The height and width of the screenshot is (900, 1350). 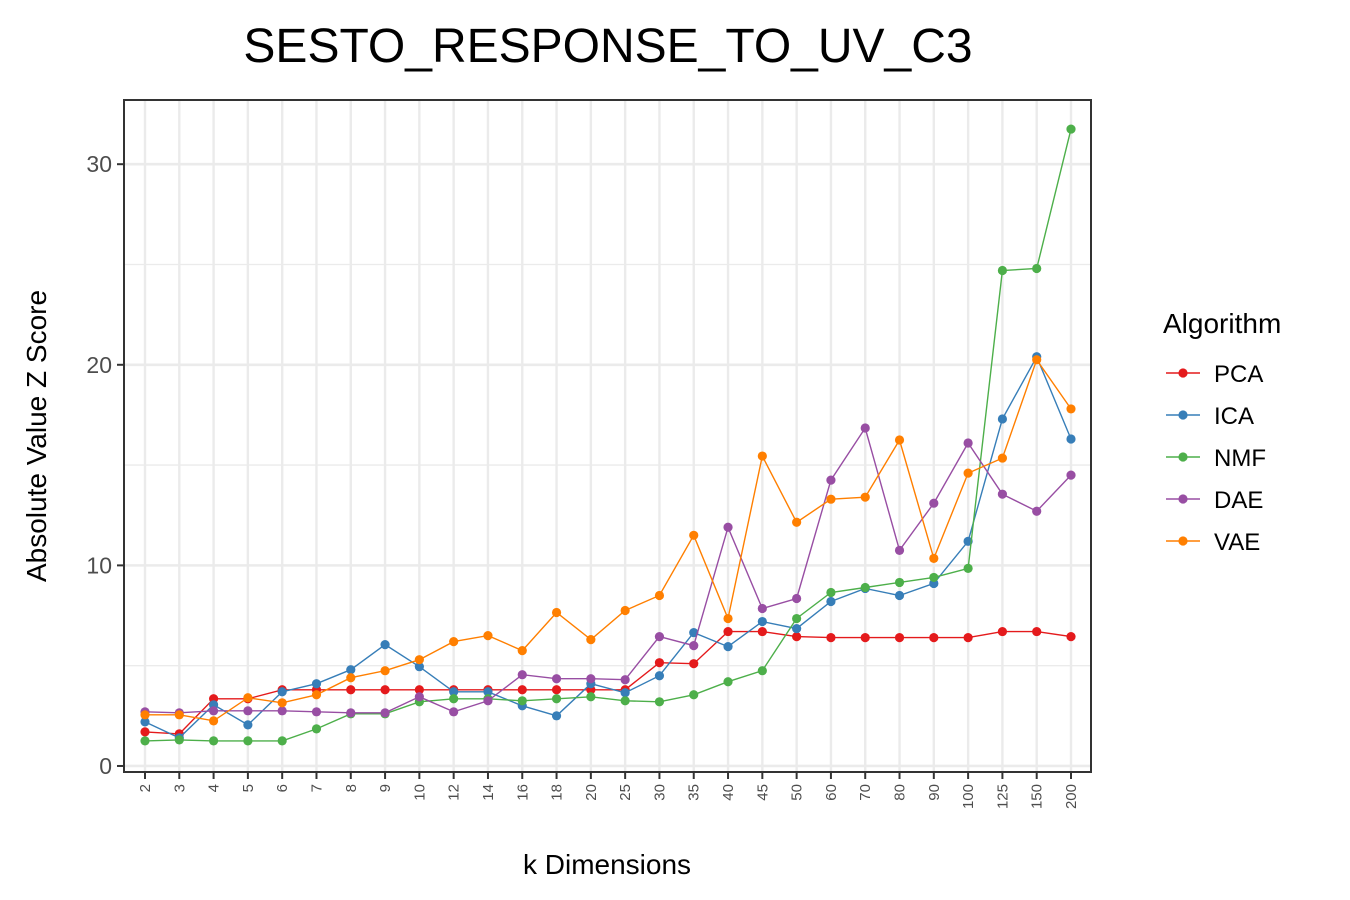 I want to click on x-tick-label: 20, so click(x=591, y=792).